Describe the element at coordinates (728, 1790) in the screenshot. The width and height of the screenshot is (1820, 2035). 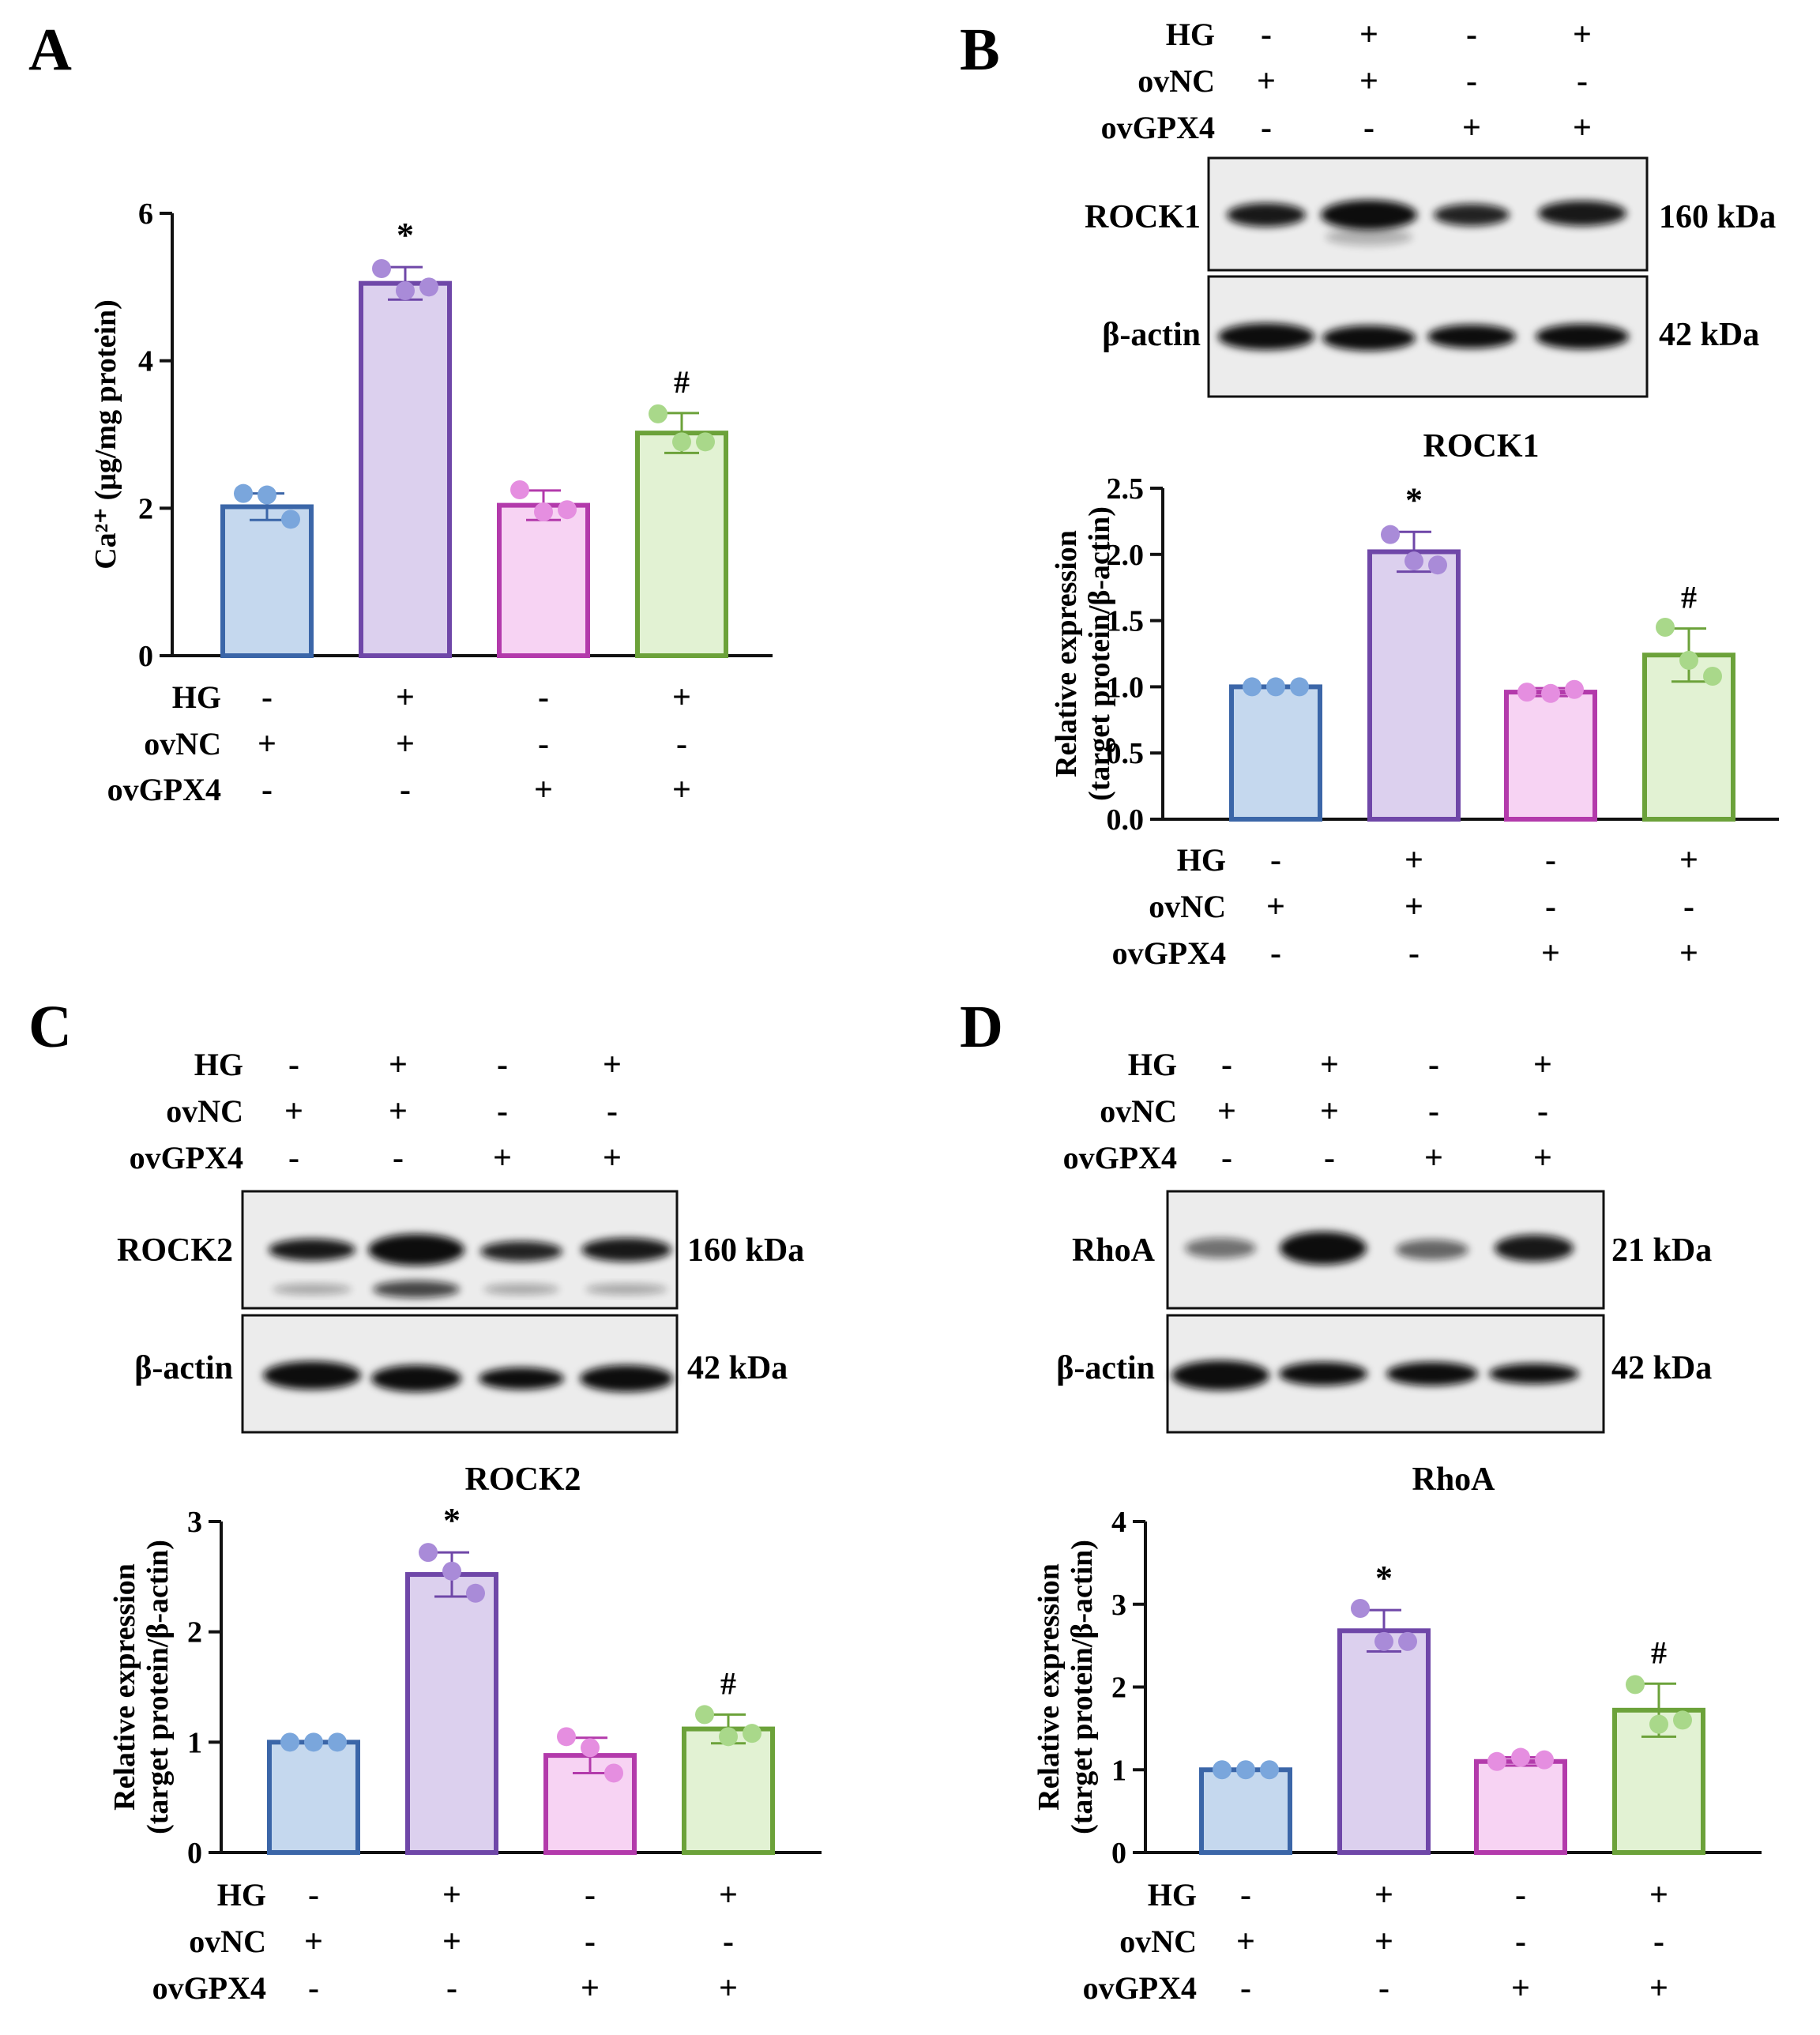
I see `panel-c-bar` at that location.